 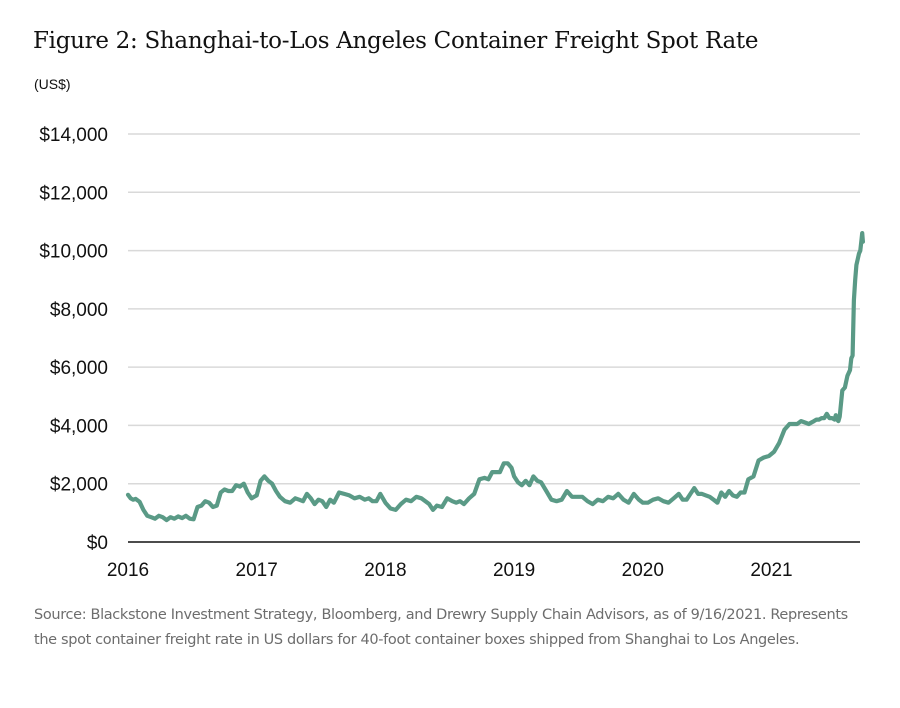 I want to click on x-tick-label: 2017, so click(x=257, y=570).